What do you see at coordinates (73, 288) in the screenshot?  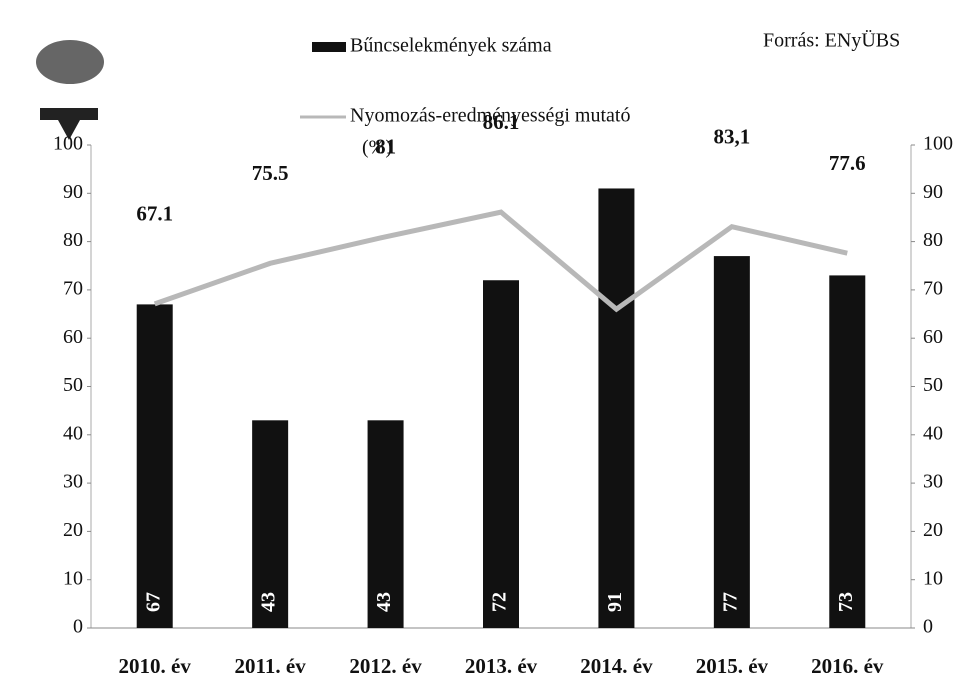 I see `y-tick-label: 70` at bounding box center [73, 288].